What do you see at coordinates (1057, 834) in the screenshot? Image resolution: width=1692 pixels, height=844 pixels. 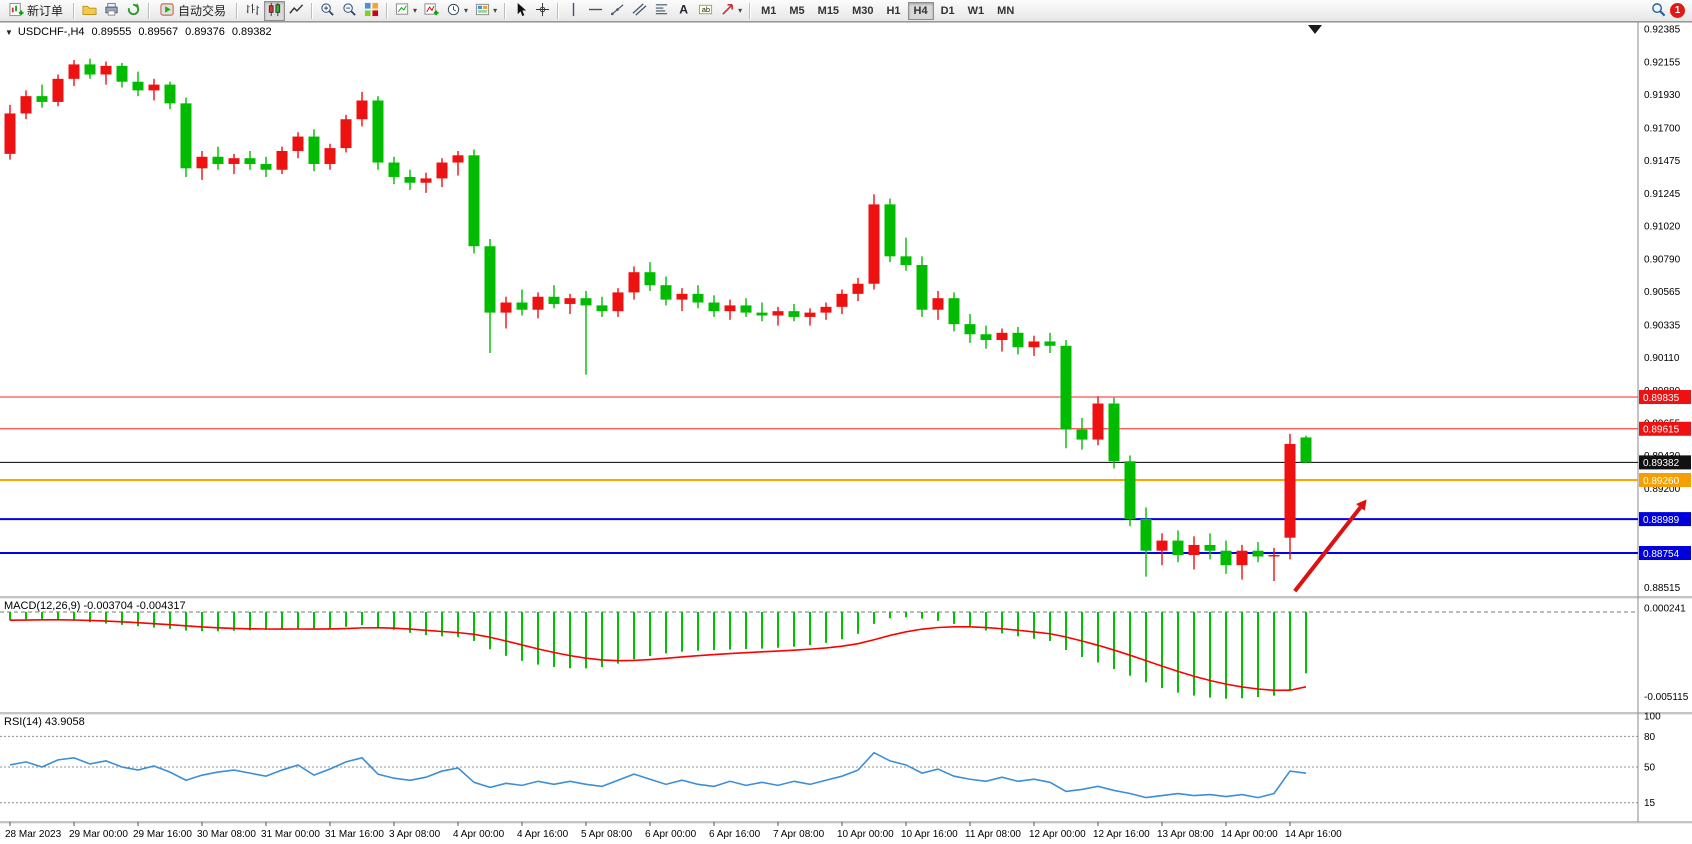 I see `svg-text: 12 Apr 00:00` at bounding box center [1057, 834].